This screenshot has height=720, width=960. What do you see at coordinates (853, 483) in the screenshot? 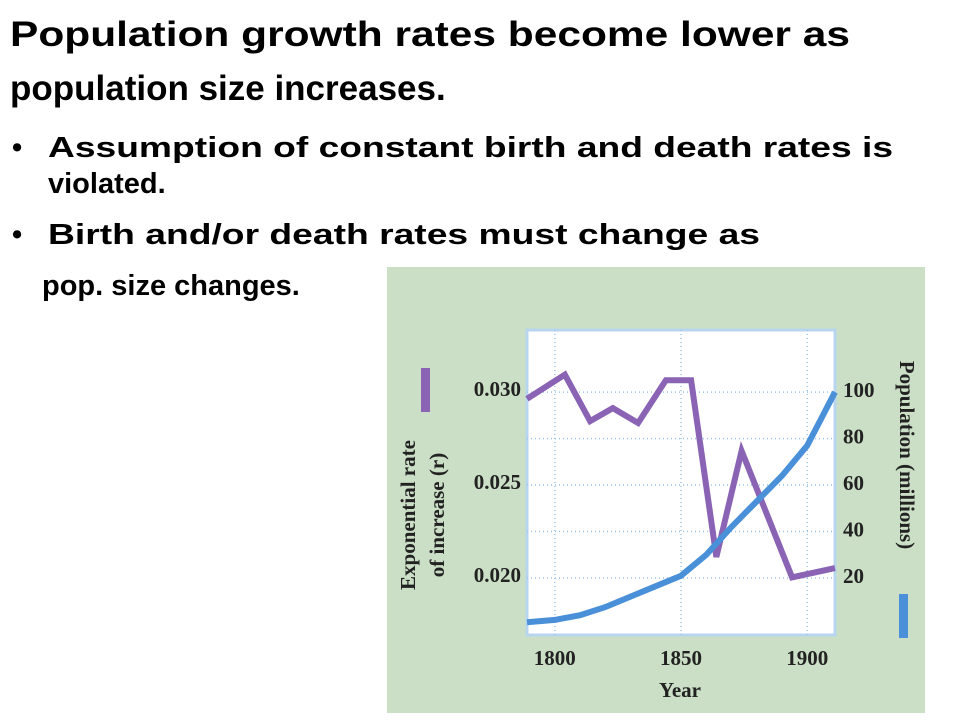
I see `y2-tick-label: 60` at bounding box center [853, 483].